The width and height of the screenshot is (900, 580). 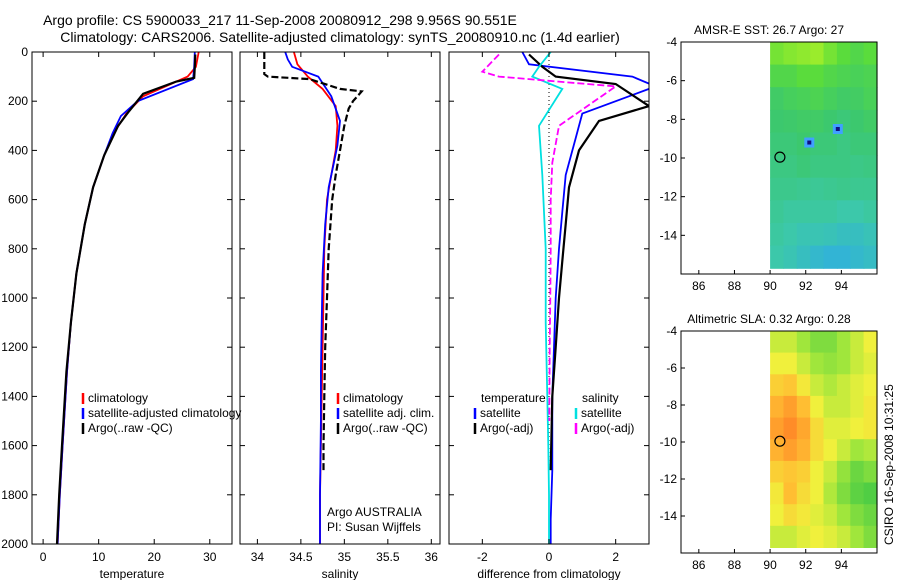 I want to click on sla_map-title: Altimetric SLA: 0.32 Argo: 0.28, so click(x=769, y=319).